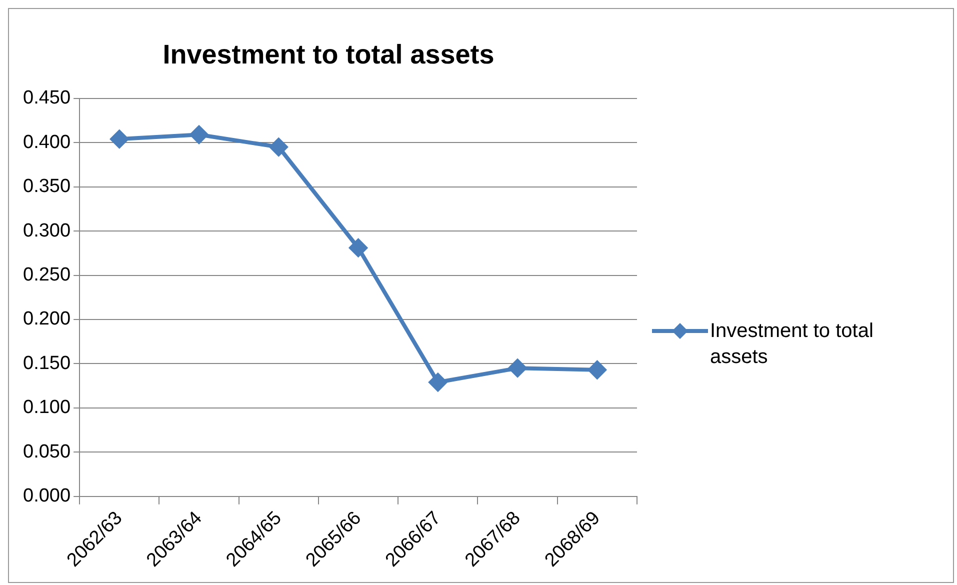  Describe the element at coordinates (328, 55) in the screenshot. I see `chart-title: Investment to total assets` at that location.